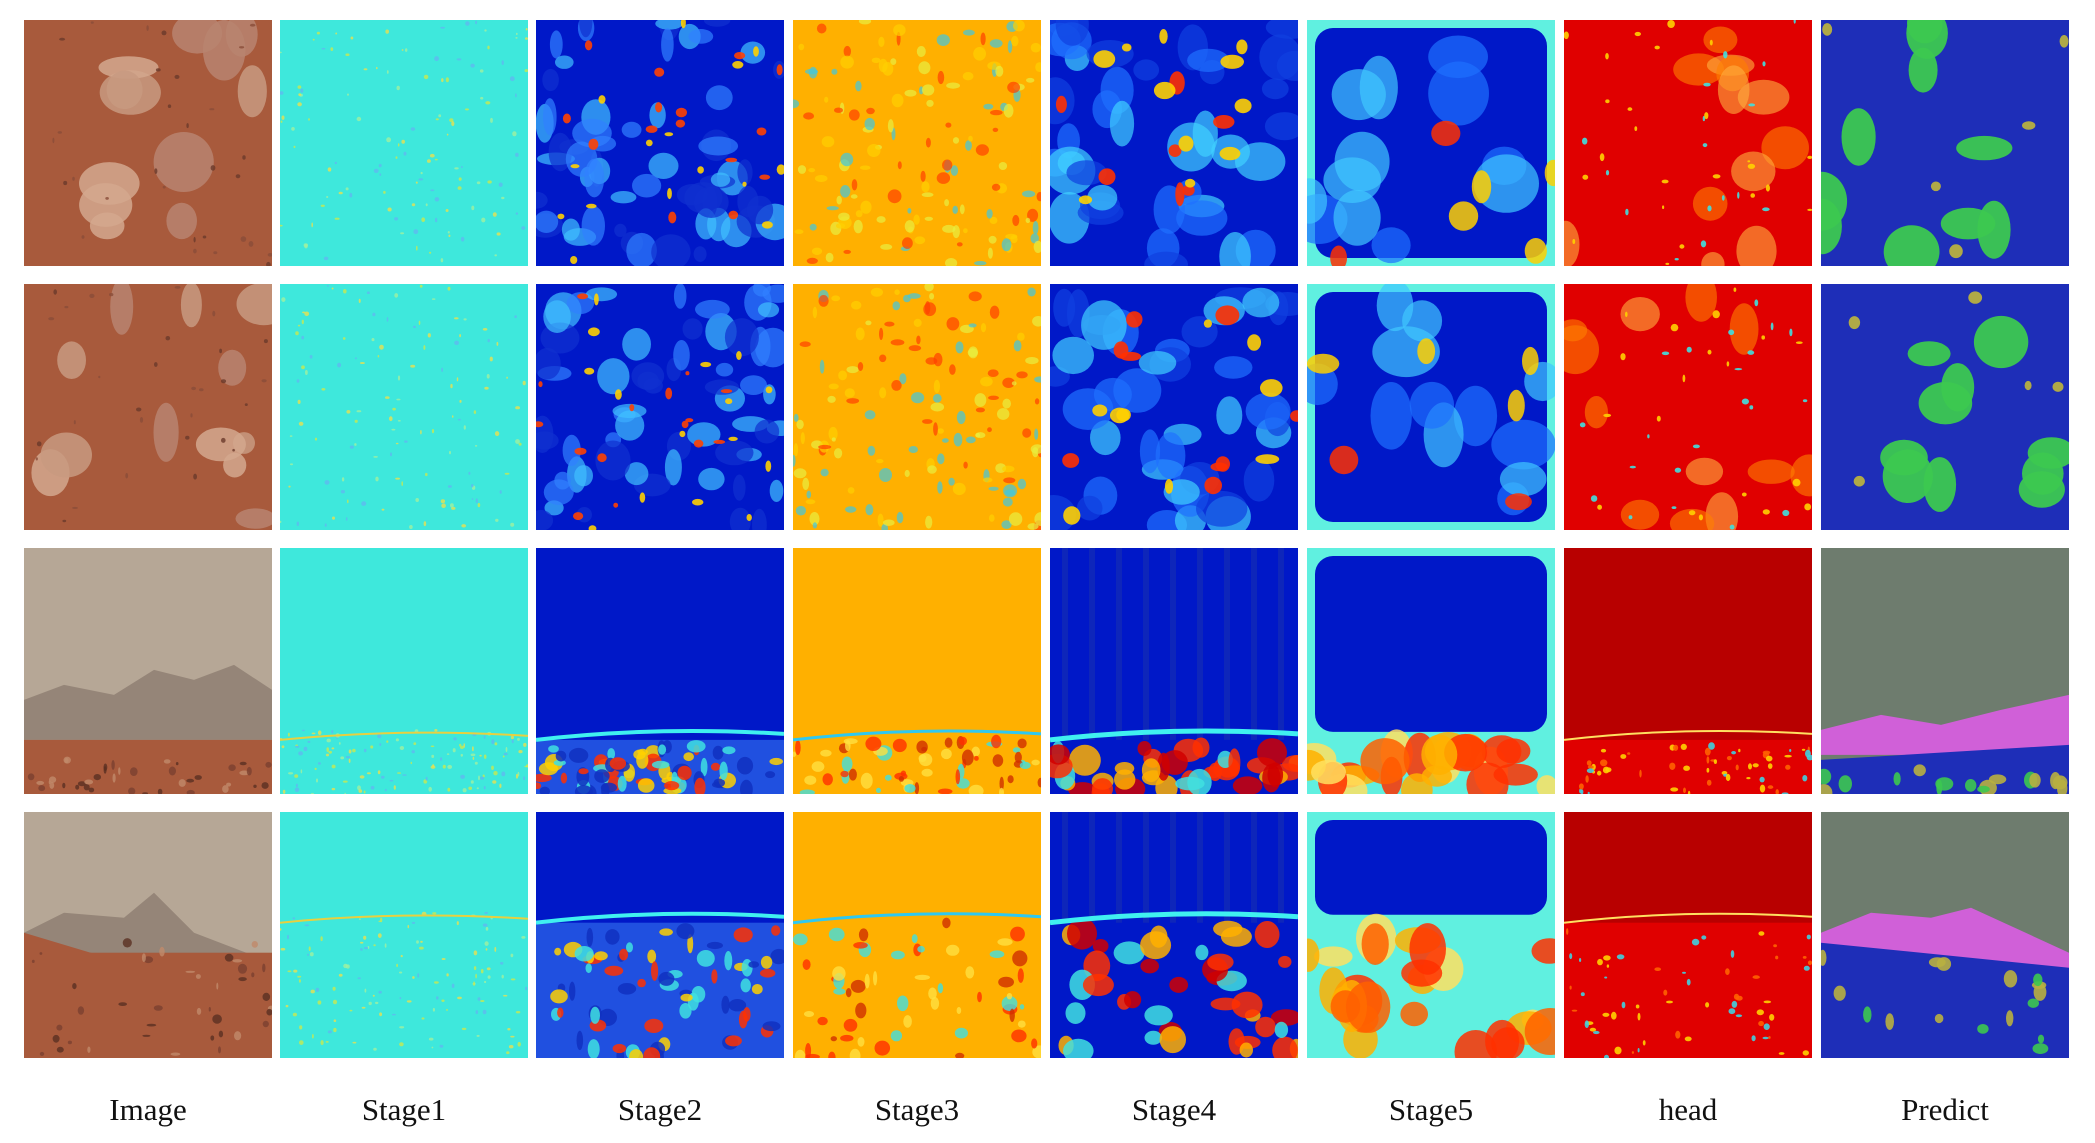 This screenshot has height=1143, width=2095. I want to click on tile-stage5-row1, so click(1431, 143).